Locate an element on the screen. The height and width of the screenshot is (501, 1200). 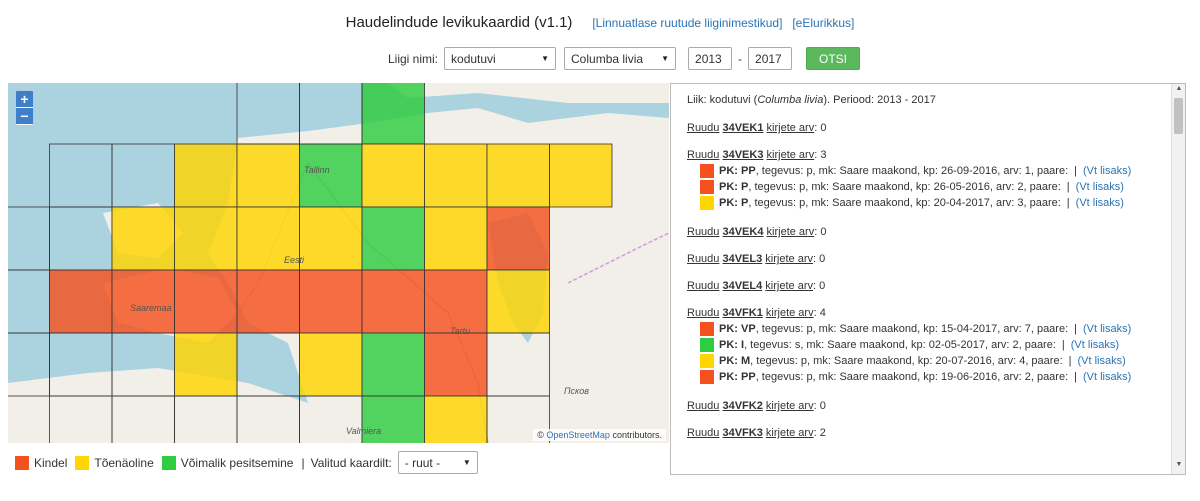
chosen-square-select: - ruut - ▼ is located at coordinates (437, 462).